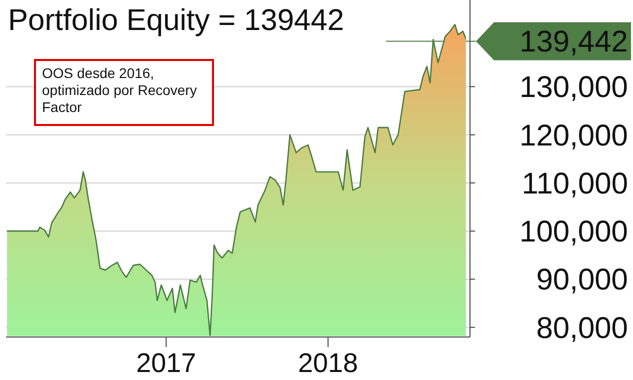 Image resolution: width=633 pixels, height=380 pixels. I want to click on x-tick-label: 2018, so click(328, 363).